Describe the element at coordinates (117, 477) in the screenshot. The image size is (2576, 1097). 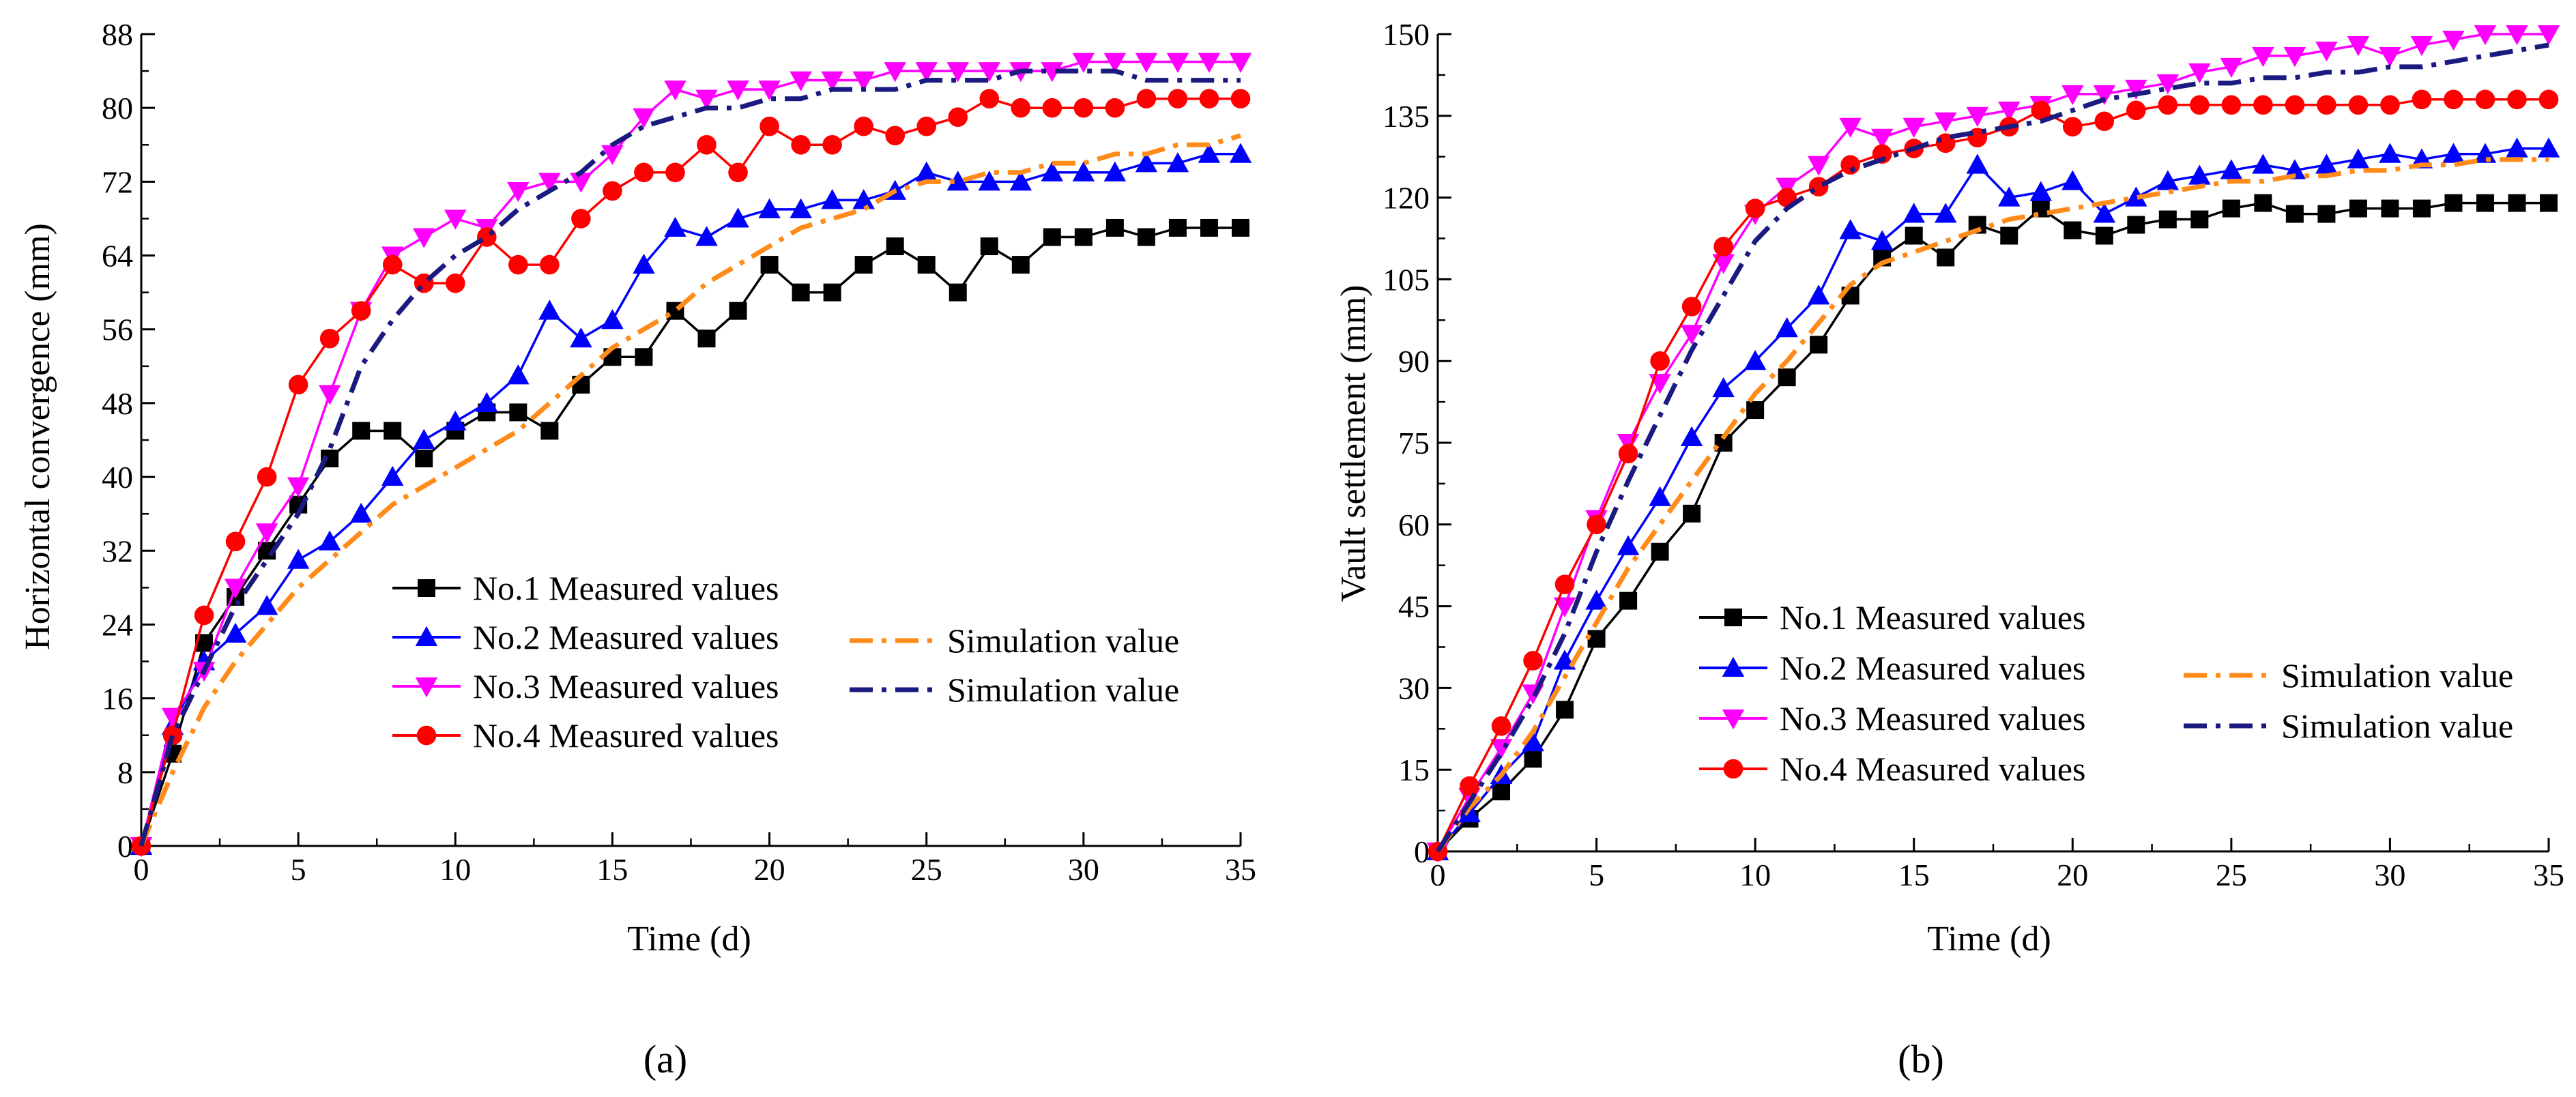
I see `y-tick-label: 40` at that location.